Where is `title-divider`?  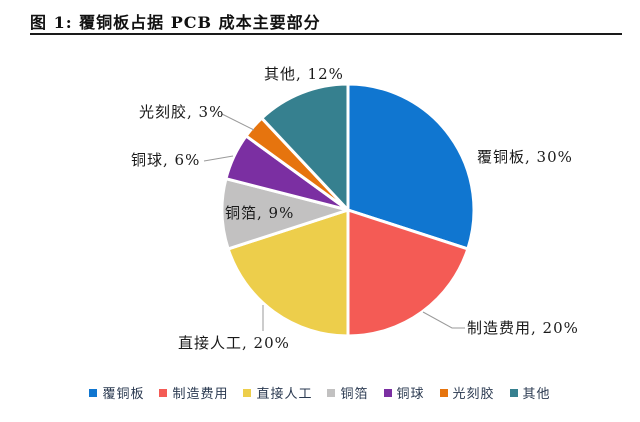 title-divider is located at coordinates (326, 34).